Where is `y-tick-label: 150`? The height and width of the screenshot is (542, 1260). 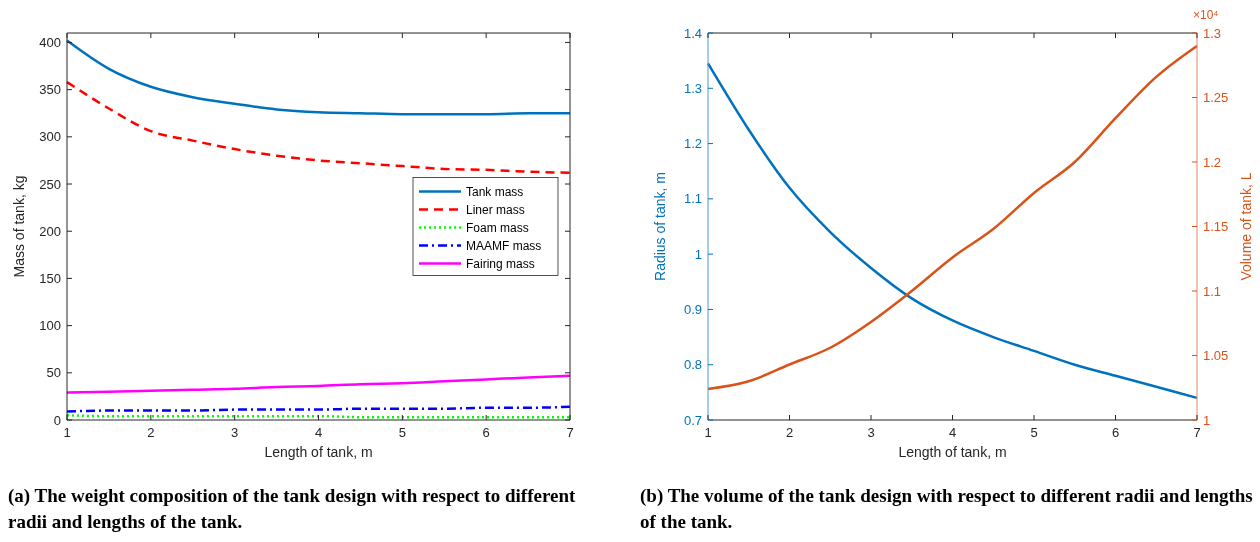
y-tick-label: 150 is located at coordinates (50, 278).